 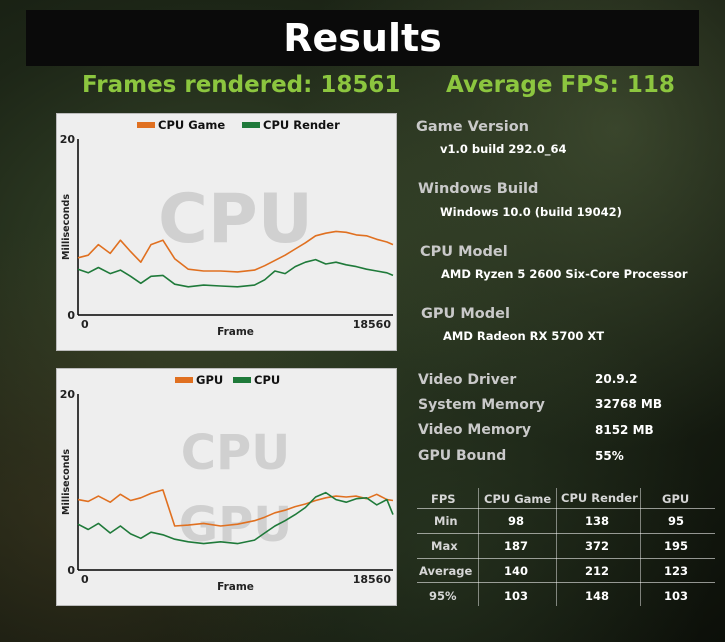 I want to click on legend-entry: CPU Game, so click(x=191, y=125).